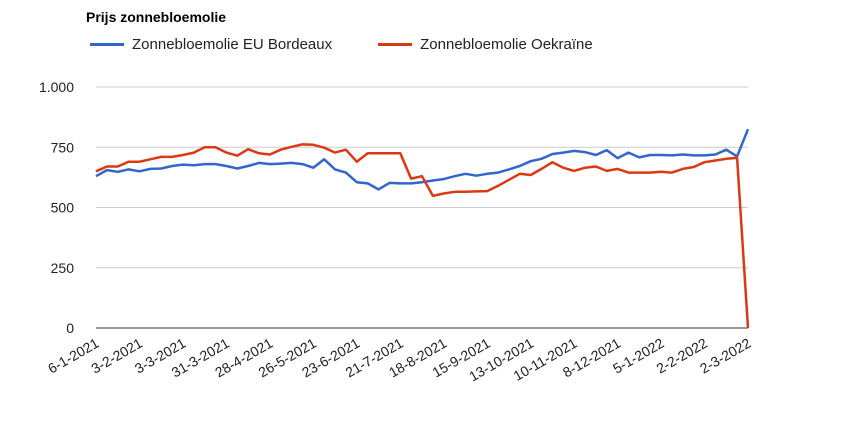 The image size is (858, 429). What do you see at coordinates (63, 147) in the screenshot?
I see `y-tick-label: 750` at bounding box center [63, 147].